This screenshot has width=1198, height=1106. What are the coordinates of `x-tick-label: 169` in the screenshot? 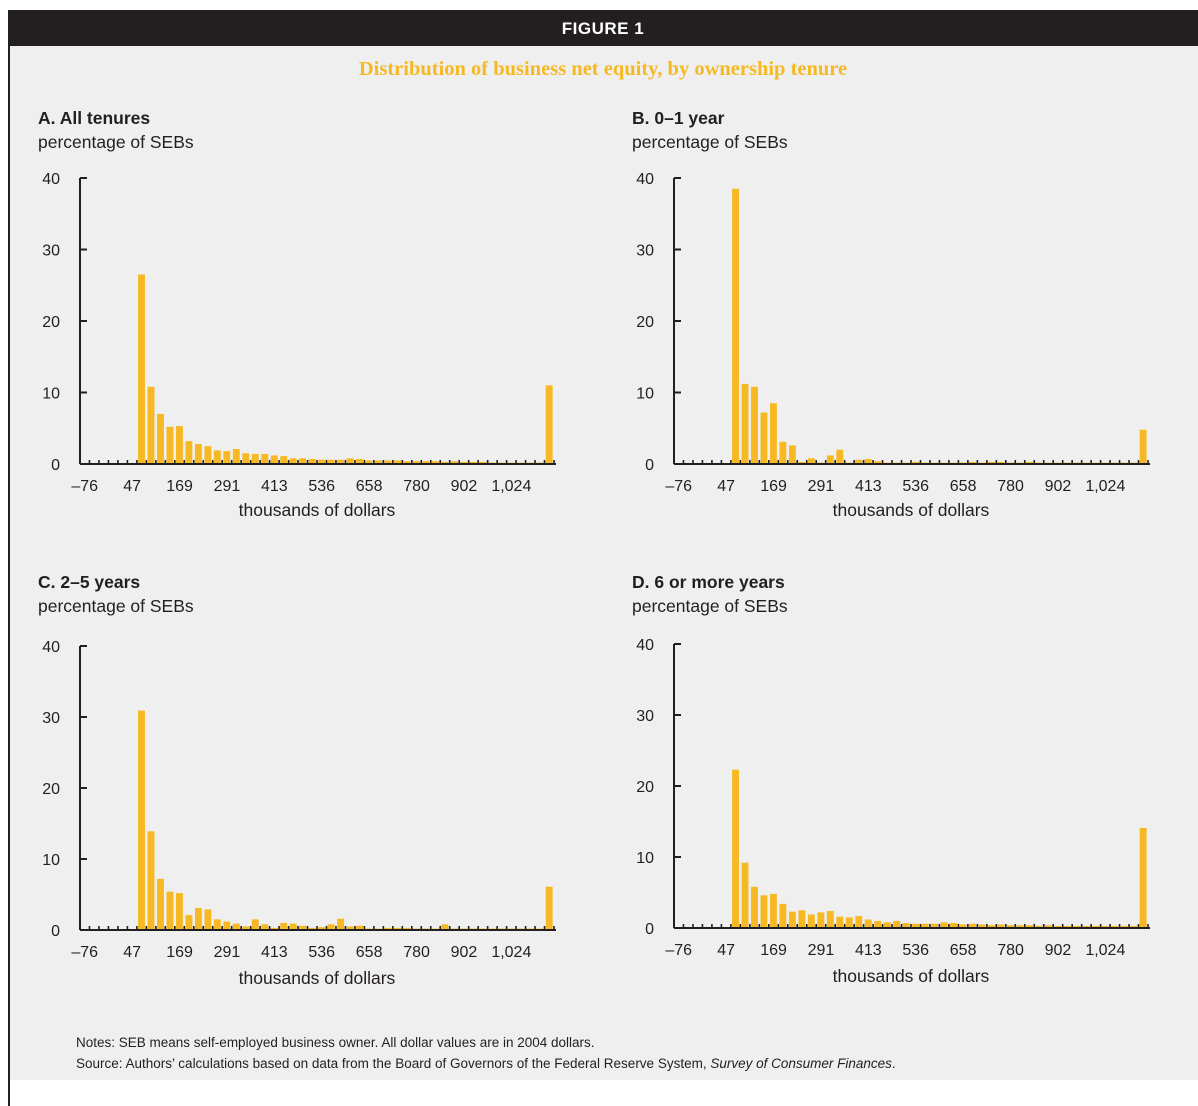 It's located at (179, 952).